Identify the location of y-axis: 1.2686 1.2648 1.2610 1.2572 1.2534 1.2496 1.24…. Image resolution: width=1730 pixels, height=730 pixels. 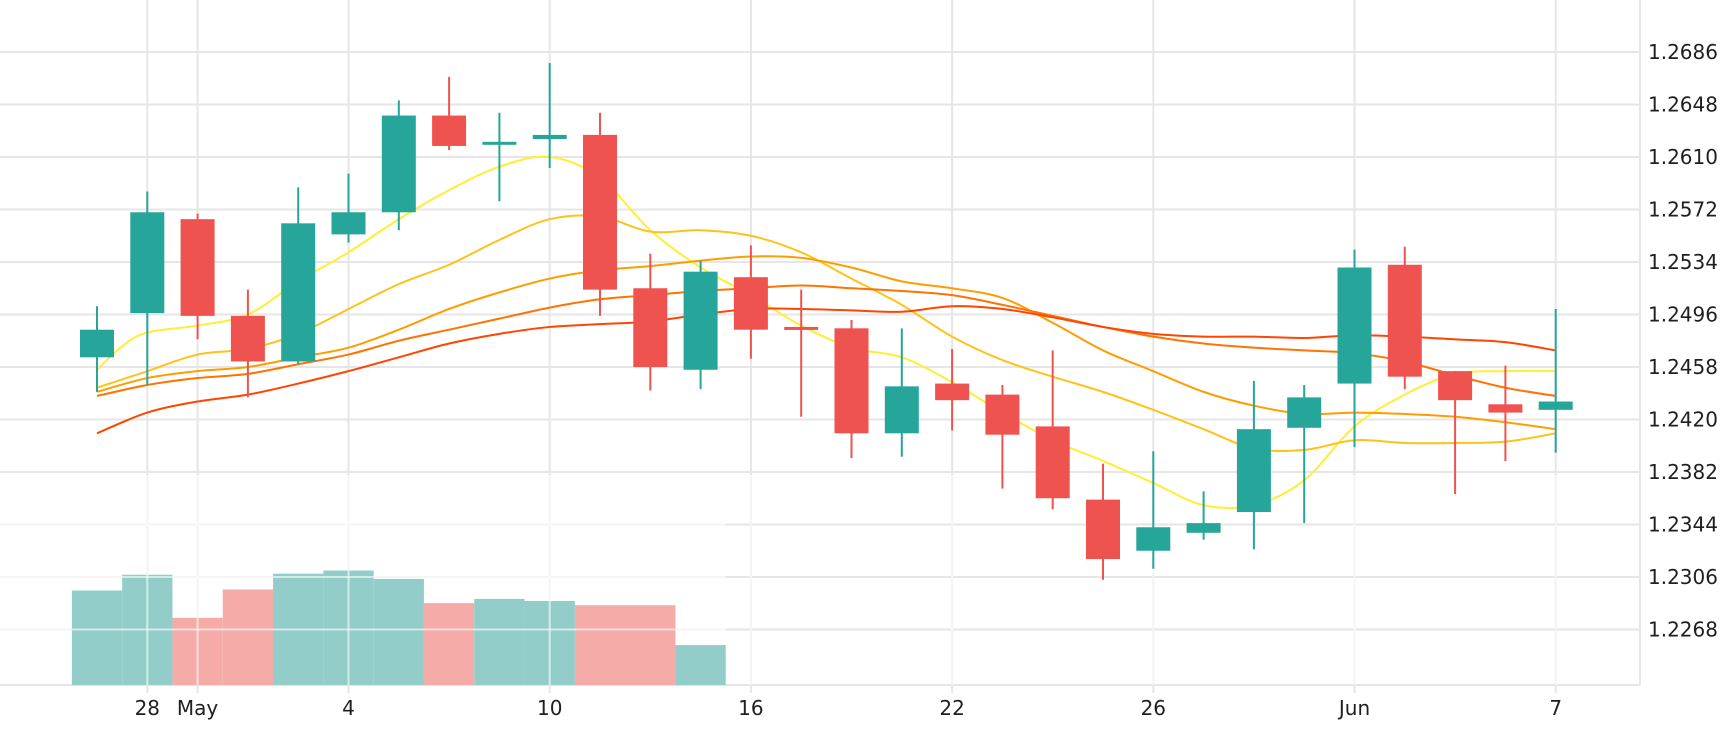
(1683, 341).